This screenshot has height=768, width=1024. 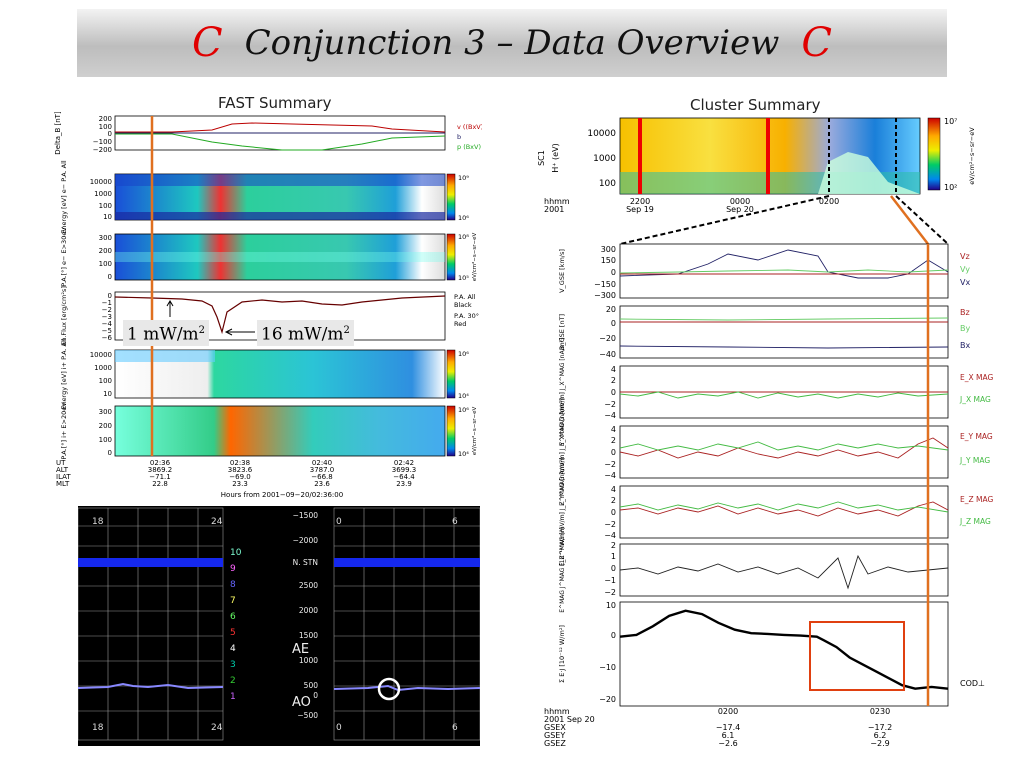 What do you see at coordinates (463, 178) in the screenshot?
I see `fast-e-energy-cbar-top: 10⁹` at bounding box center [463, 178].